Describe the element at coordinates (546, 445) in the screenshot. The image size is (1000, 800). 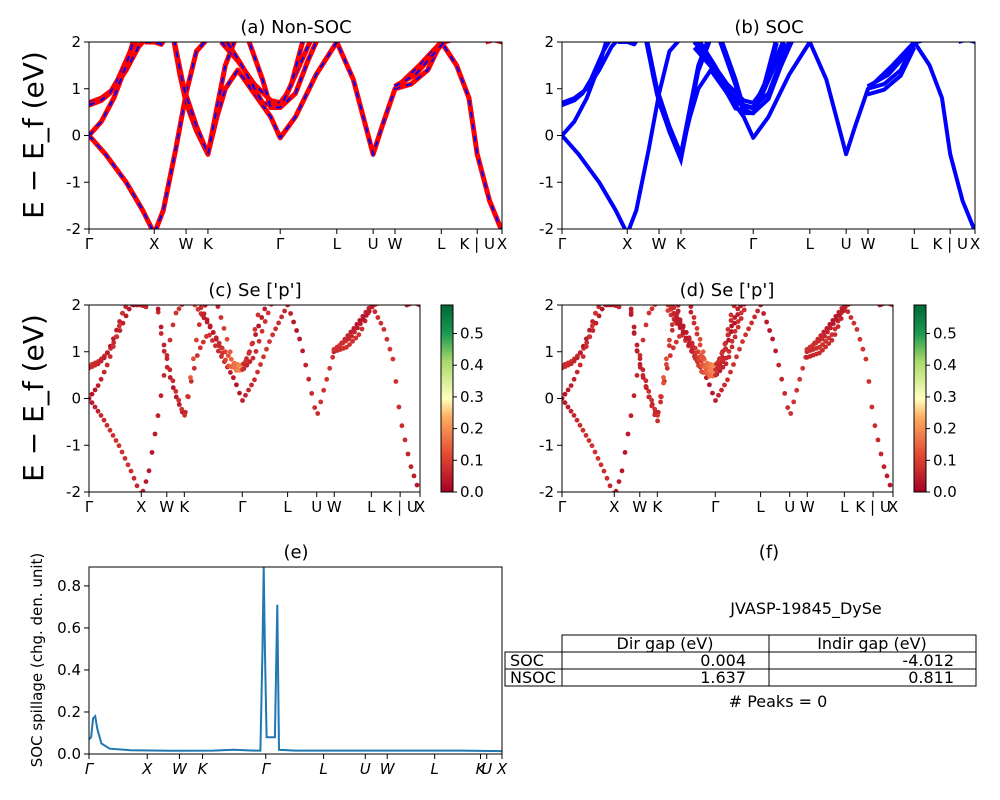
I see `ytick-label-d: -1` at that location.